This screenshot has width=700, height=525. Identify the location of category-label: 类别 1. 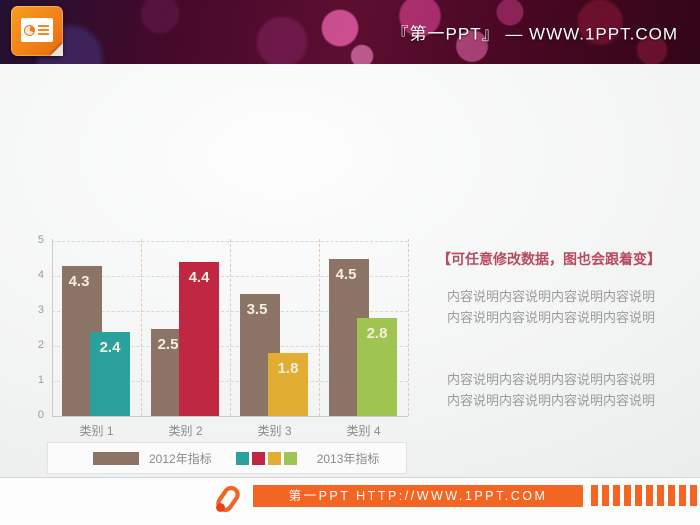
(96, 431).